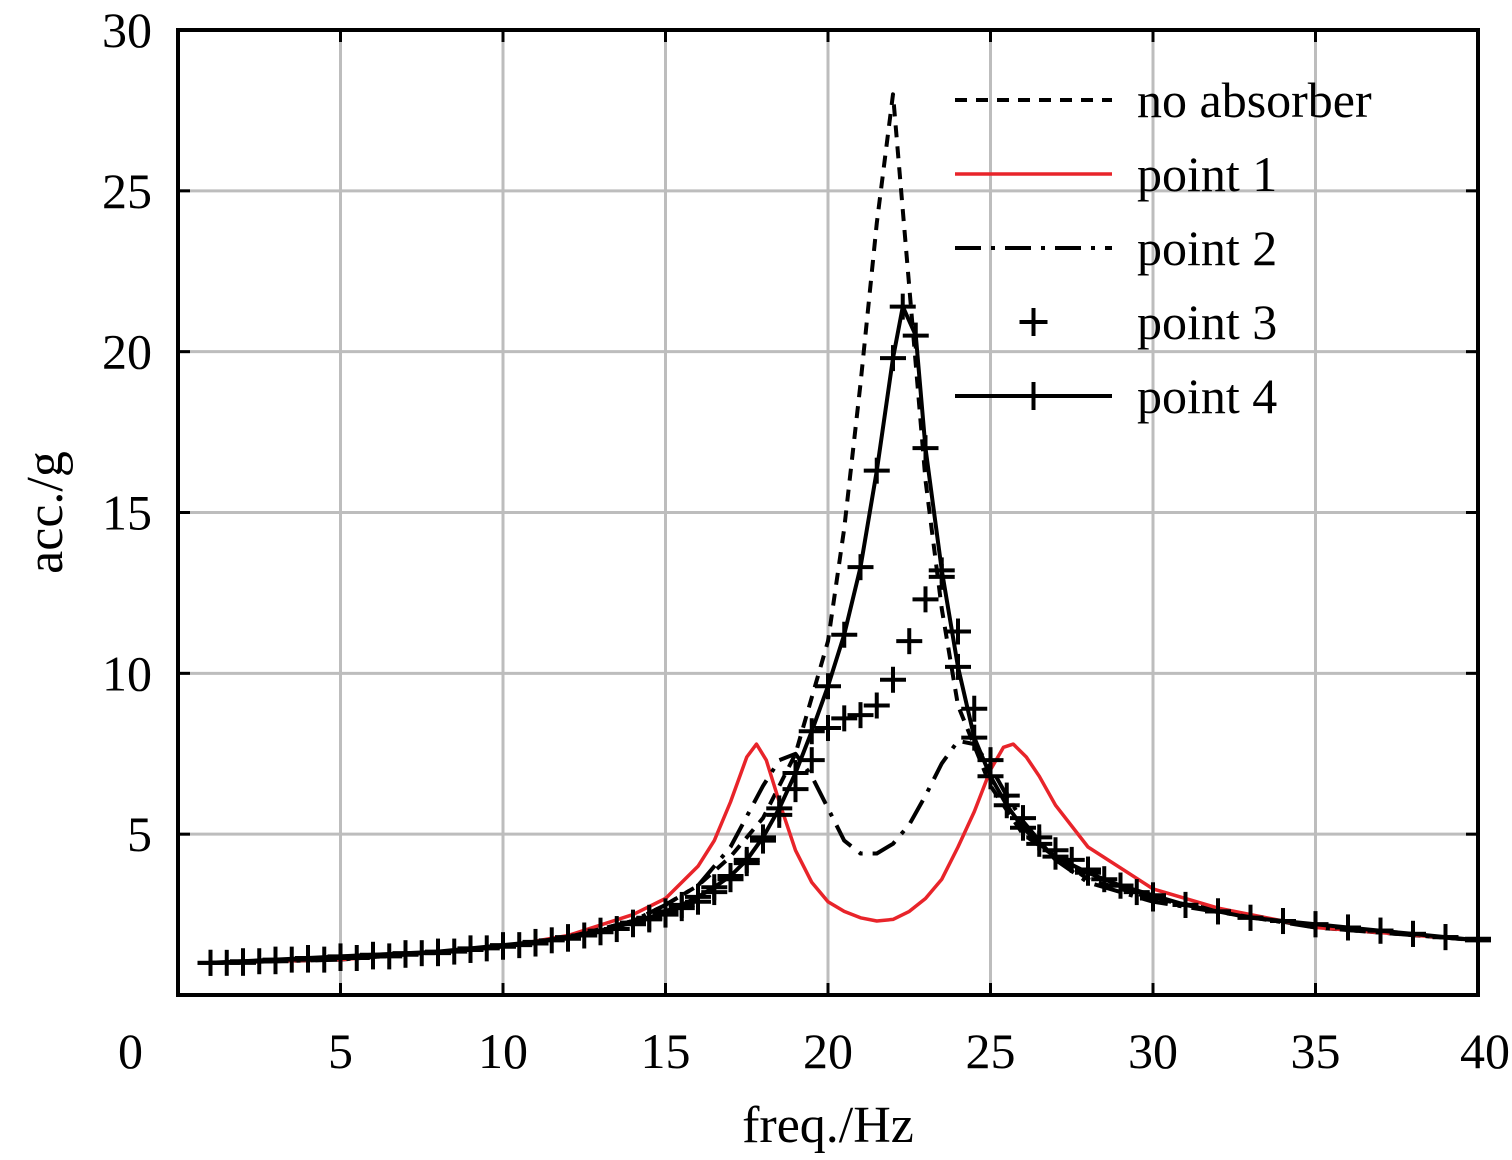  I want to click on legend-label: point 4, so click(1207, 396).